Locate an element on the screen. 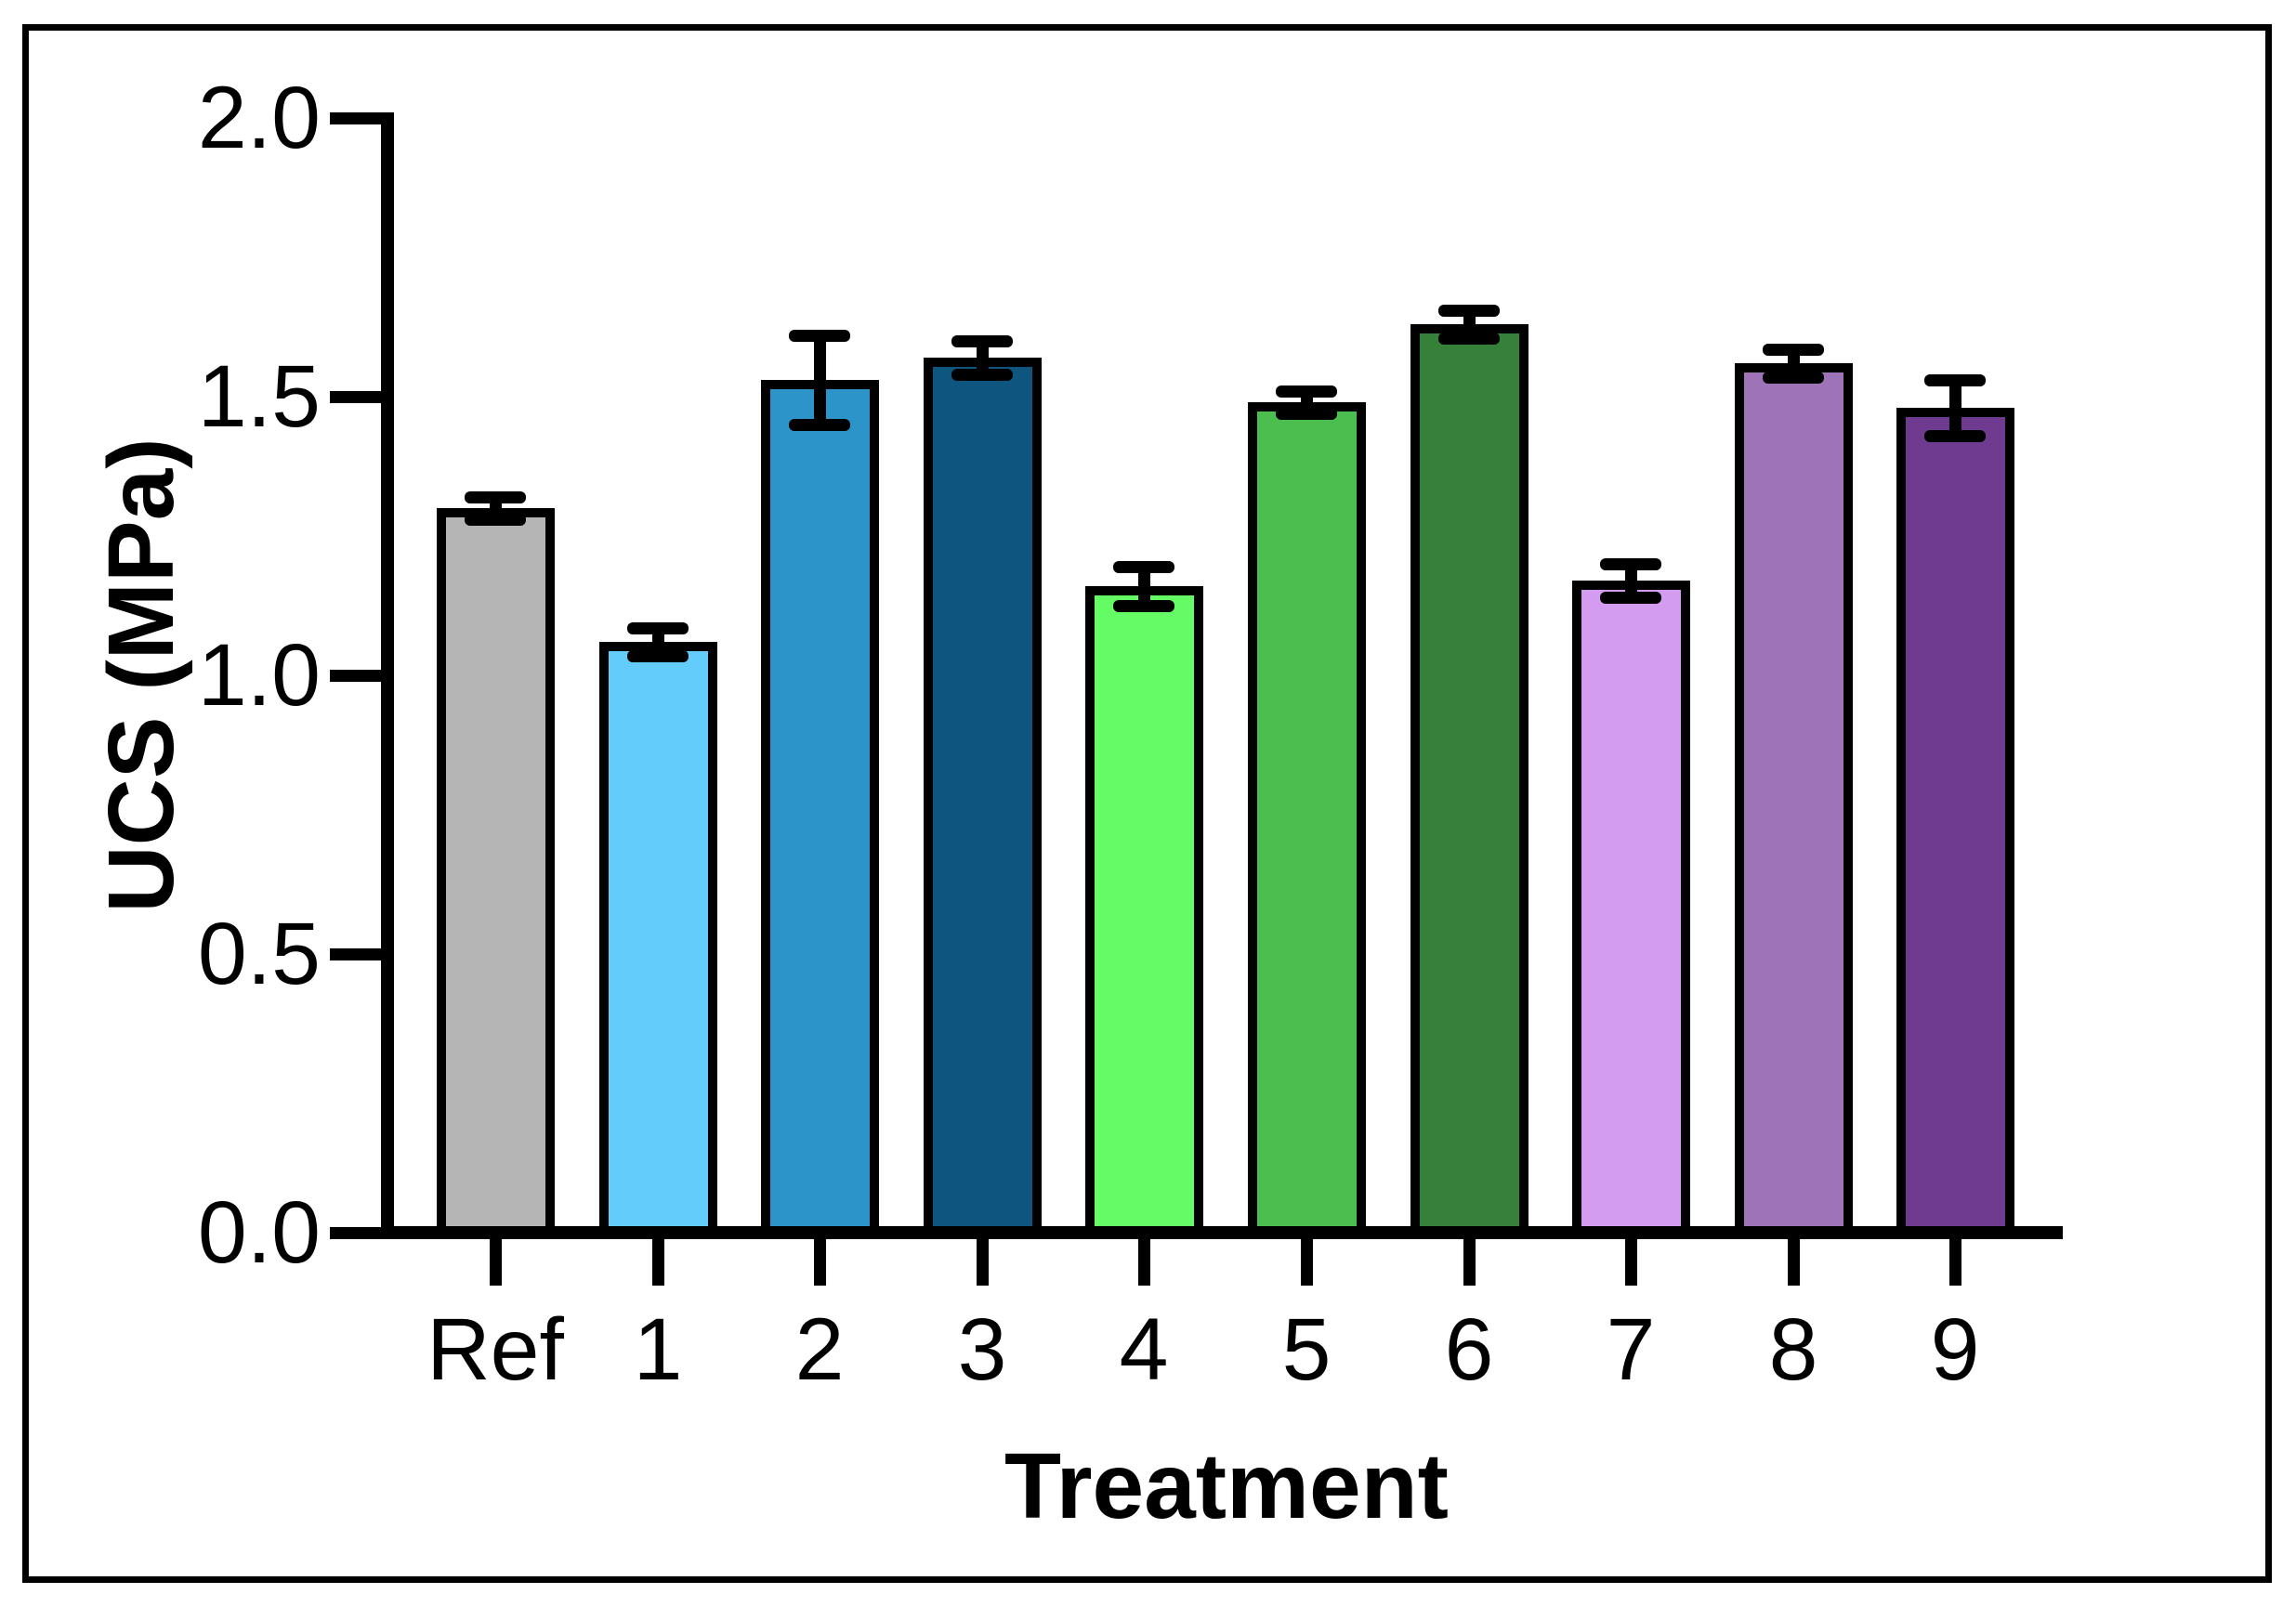 The width and height of the screenshot is (2296, 1607). x-tick-label-6: 6 is located at coordinates (1469, 1349).